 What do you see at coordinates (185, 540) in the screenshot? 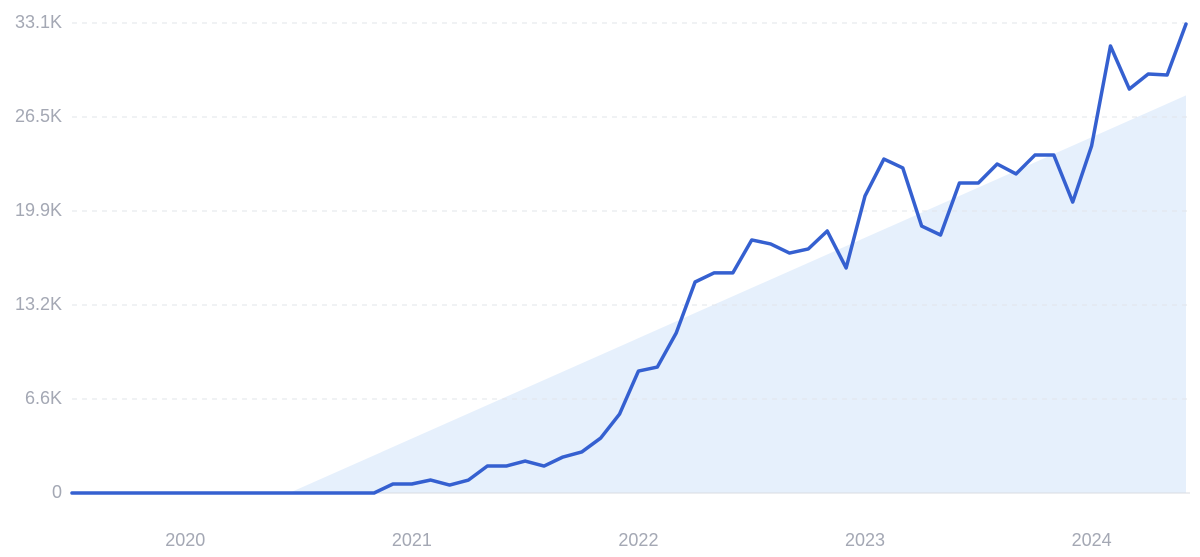
I see `x-tick-label: 2020` at bounding box center [185, 540].